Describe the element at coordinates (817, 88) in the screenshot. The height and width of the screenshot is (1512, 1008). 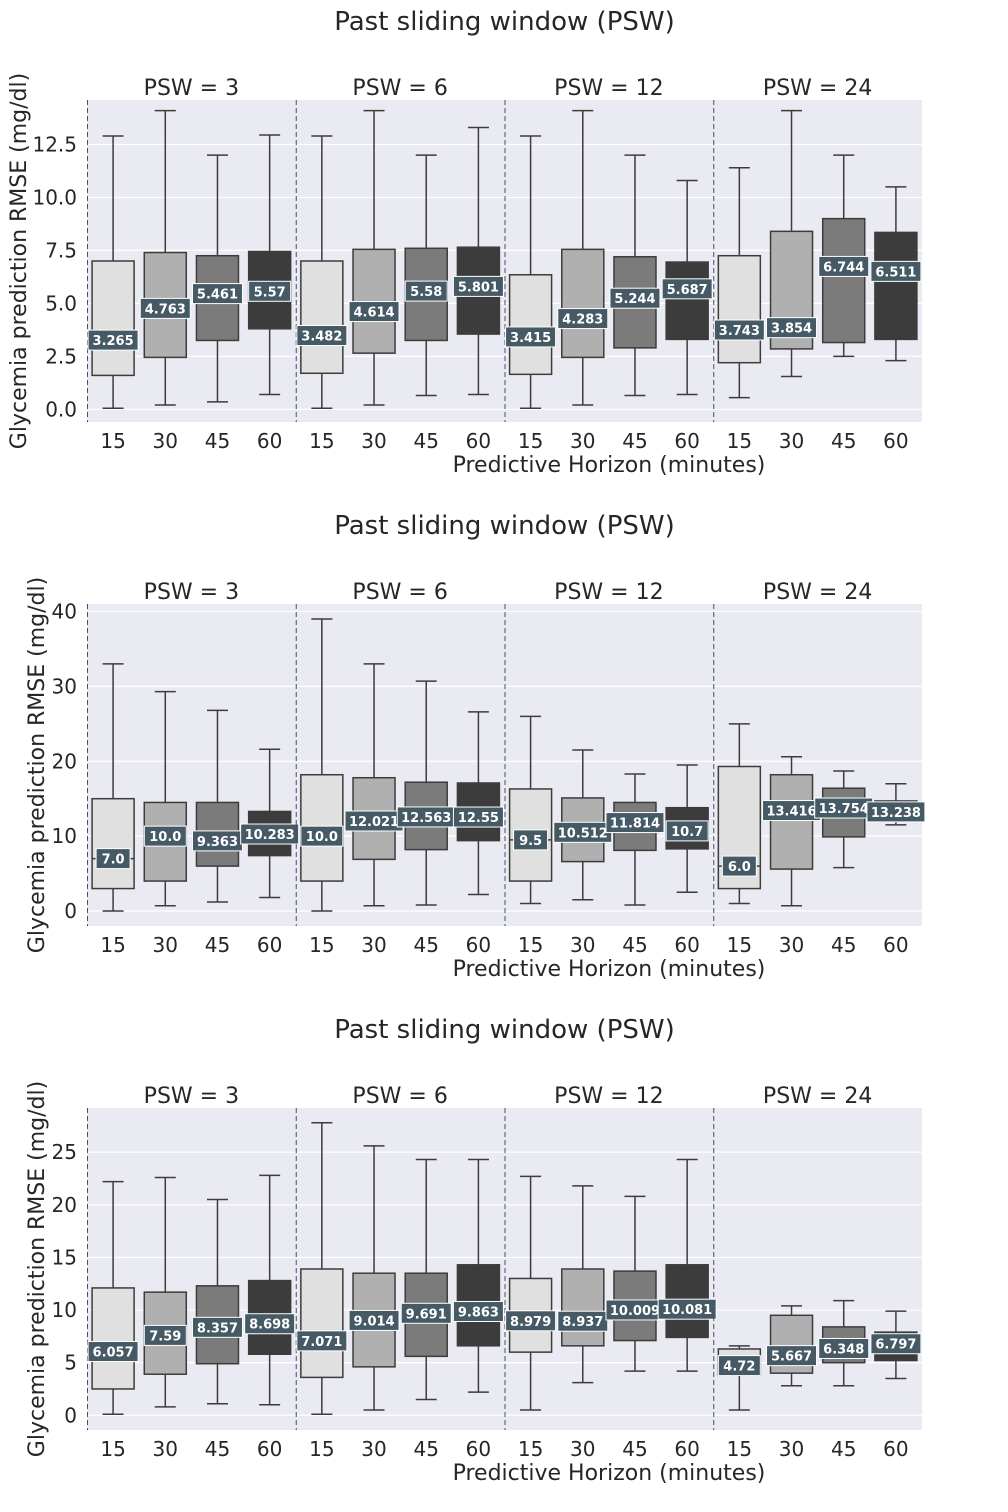
I see `group-title: PSW = 24` at that location.